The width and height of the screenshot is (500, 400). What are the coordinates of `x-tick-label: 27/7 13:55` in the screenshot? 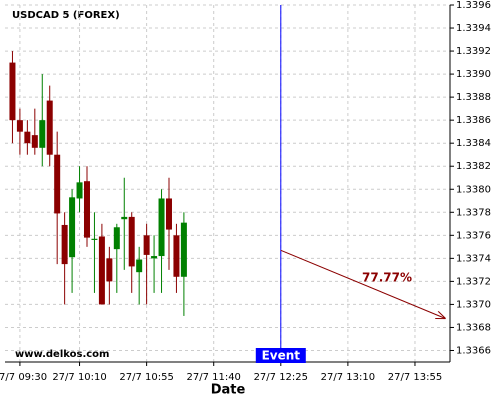 It's located at (415, 377).